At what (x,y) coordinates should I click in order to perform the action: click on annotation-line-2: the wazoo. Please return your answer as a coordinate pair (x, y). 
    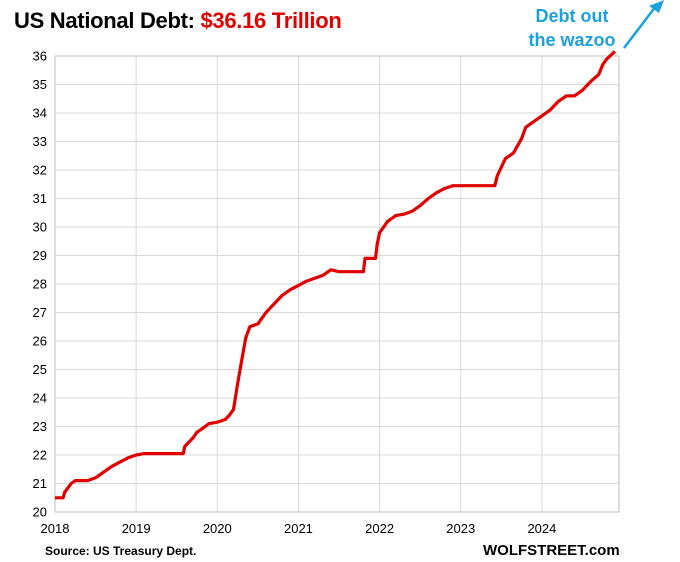
    Looking at the image, I should click on (572, 40).